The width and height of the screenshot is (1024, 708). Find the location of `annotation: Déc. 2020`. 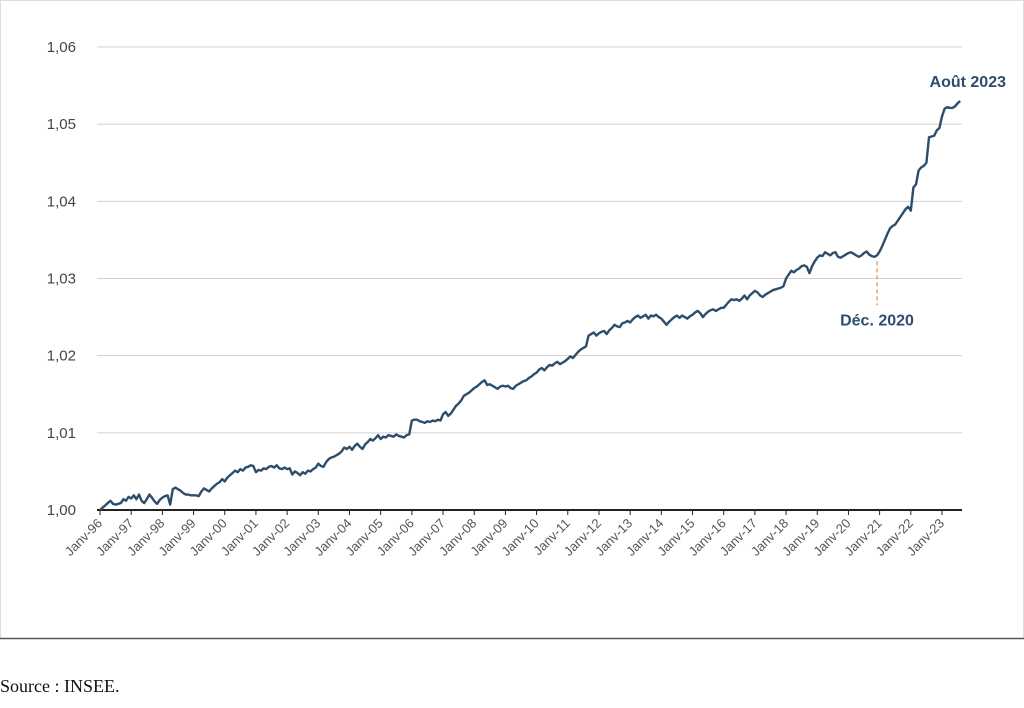

annotation: Déc. 2020 is located at coordinates (877, 320).